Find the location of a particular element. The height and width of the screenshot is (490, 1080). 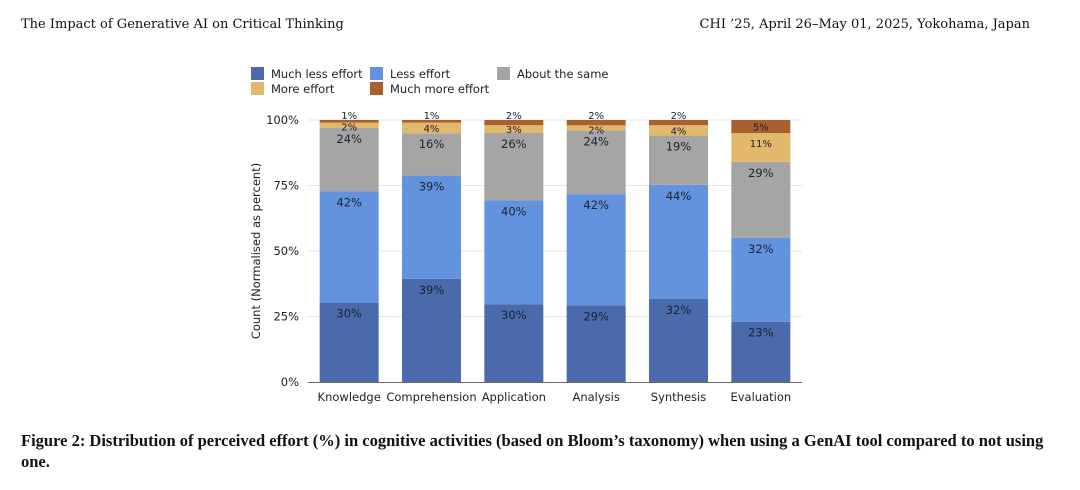

data-label: 26% is located at coordinates (514, 144).